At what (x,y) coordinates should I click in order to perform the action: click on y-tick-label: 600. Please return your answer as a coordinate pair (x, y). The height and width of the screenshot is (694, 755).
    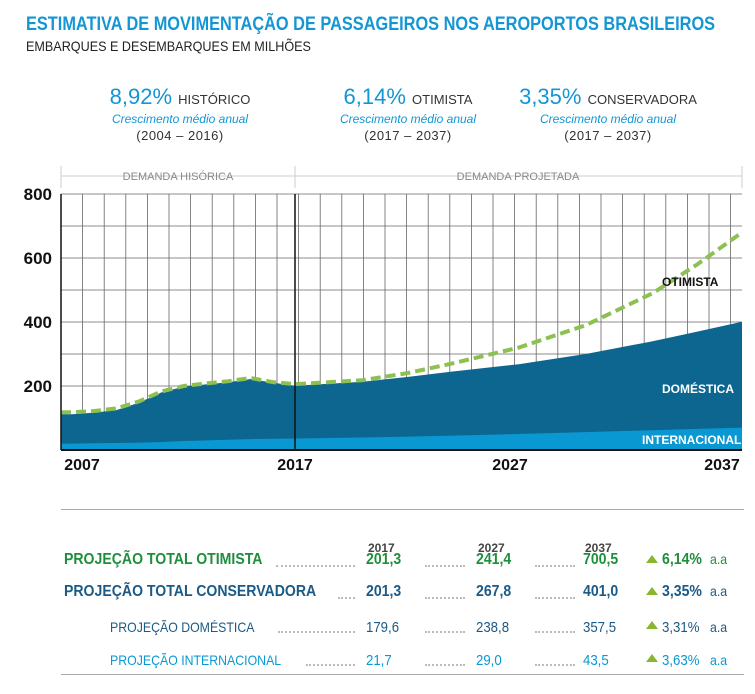
    Looking at the image, I should click on (38, 258).